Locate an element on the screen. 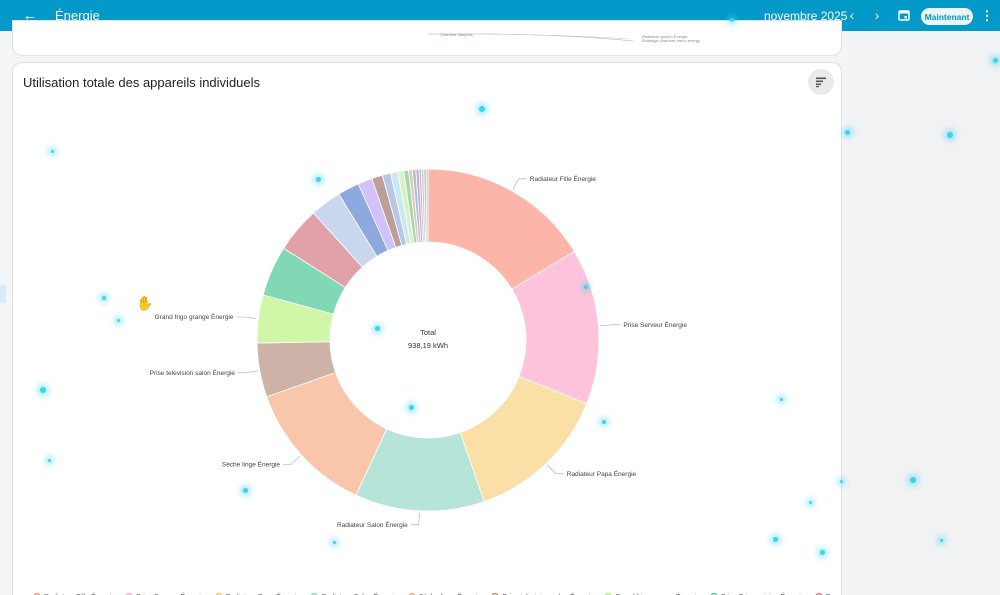 This screenshot has width=1000, height=595. sort-button is located at coordinates (821, 82).